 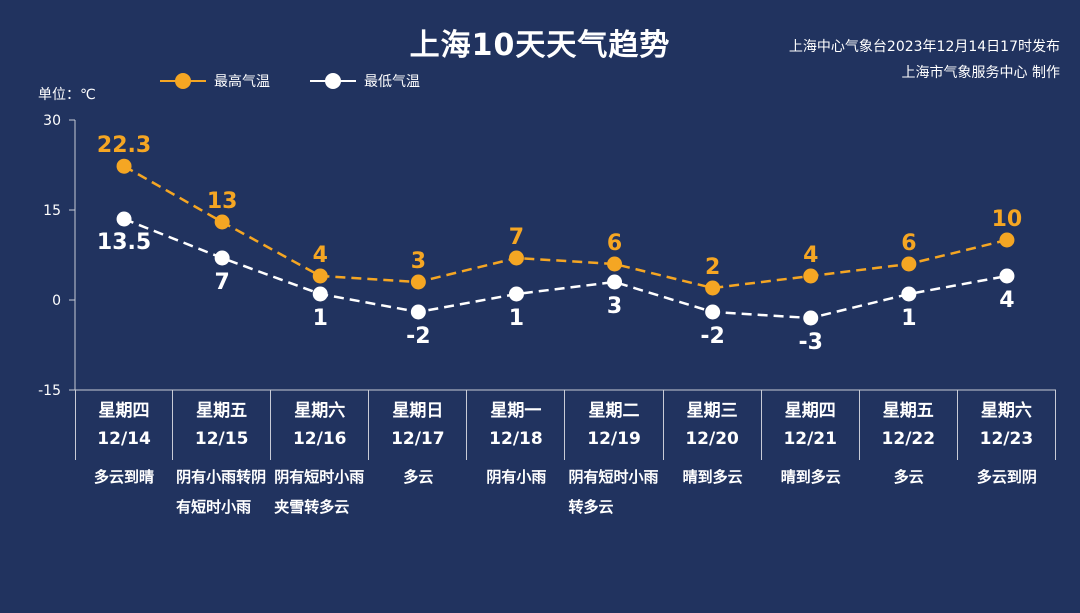 I want to click on day-header: 星期五 12/15, so click(x=222, y=425).